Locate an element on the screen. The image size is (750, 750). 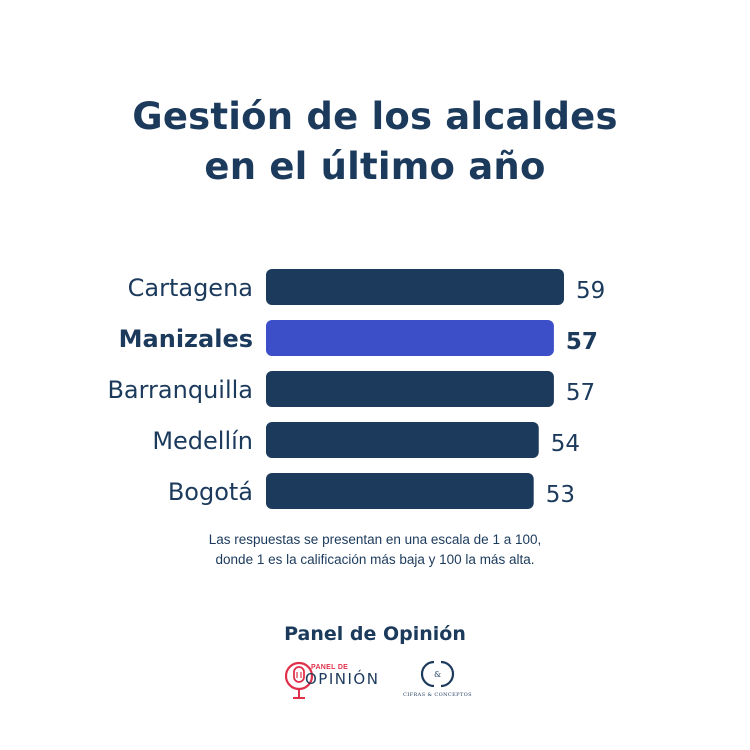
category-label: Cartagena is located at coordinates (190, 288).